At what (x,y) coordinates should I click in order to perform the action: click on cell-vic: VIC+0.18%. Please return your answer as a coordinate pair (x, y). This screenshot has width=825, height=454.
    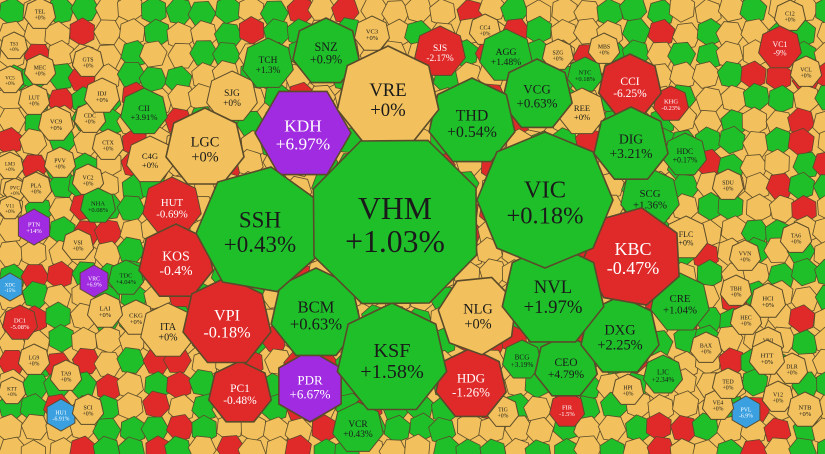
    Looking at the image, I should click on (545, 200).